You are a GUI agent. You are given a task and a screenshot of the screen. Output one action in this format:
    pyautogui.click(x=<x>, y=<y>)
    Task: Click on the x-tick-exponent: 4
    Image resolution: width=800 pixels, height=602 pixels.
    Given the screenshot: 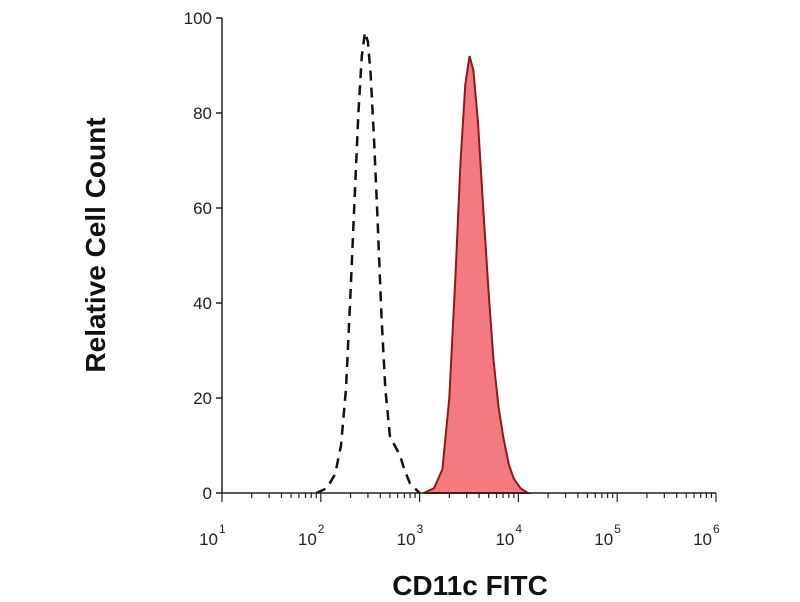 What is the action you would take?
    pyautogui.click(x=518, y=529)
    